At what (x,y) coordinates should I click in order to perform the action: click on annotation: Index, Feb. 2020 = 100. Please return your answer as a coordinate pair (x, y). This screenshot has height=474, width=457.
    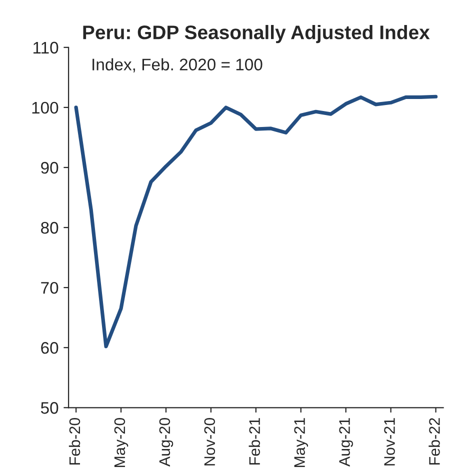
    Looking at the image, I should click on (177, 65).